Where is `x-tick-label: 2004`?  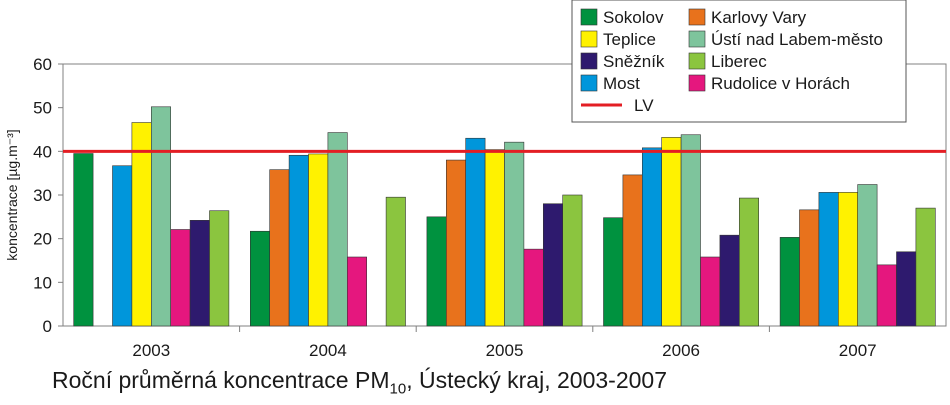
x-tick-label: 2004 is located at coordinates (328, 350).